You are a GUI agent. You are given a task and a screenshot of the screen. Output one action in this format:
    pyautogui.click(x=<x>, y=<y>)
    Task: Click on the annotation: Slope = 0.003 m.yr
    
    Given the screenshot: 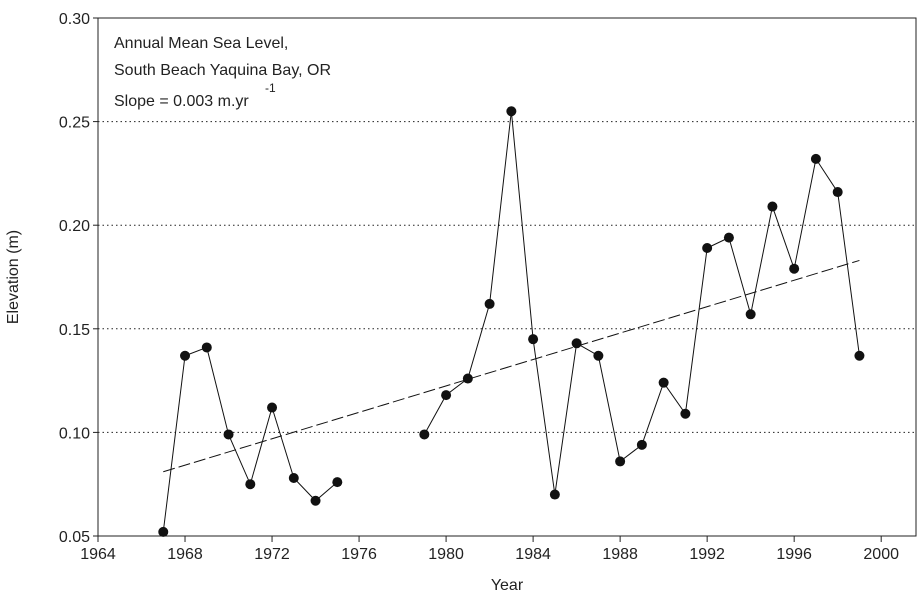 What is the action you would take?
    pyautogui.click(x=181, y=101)
    